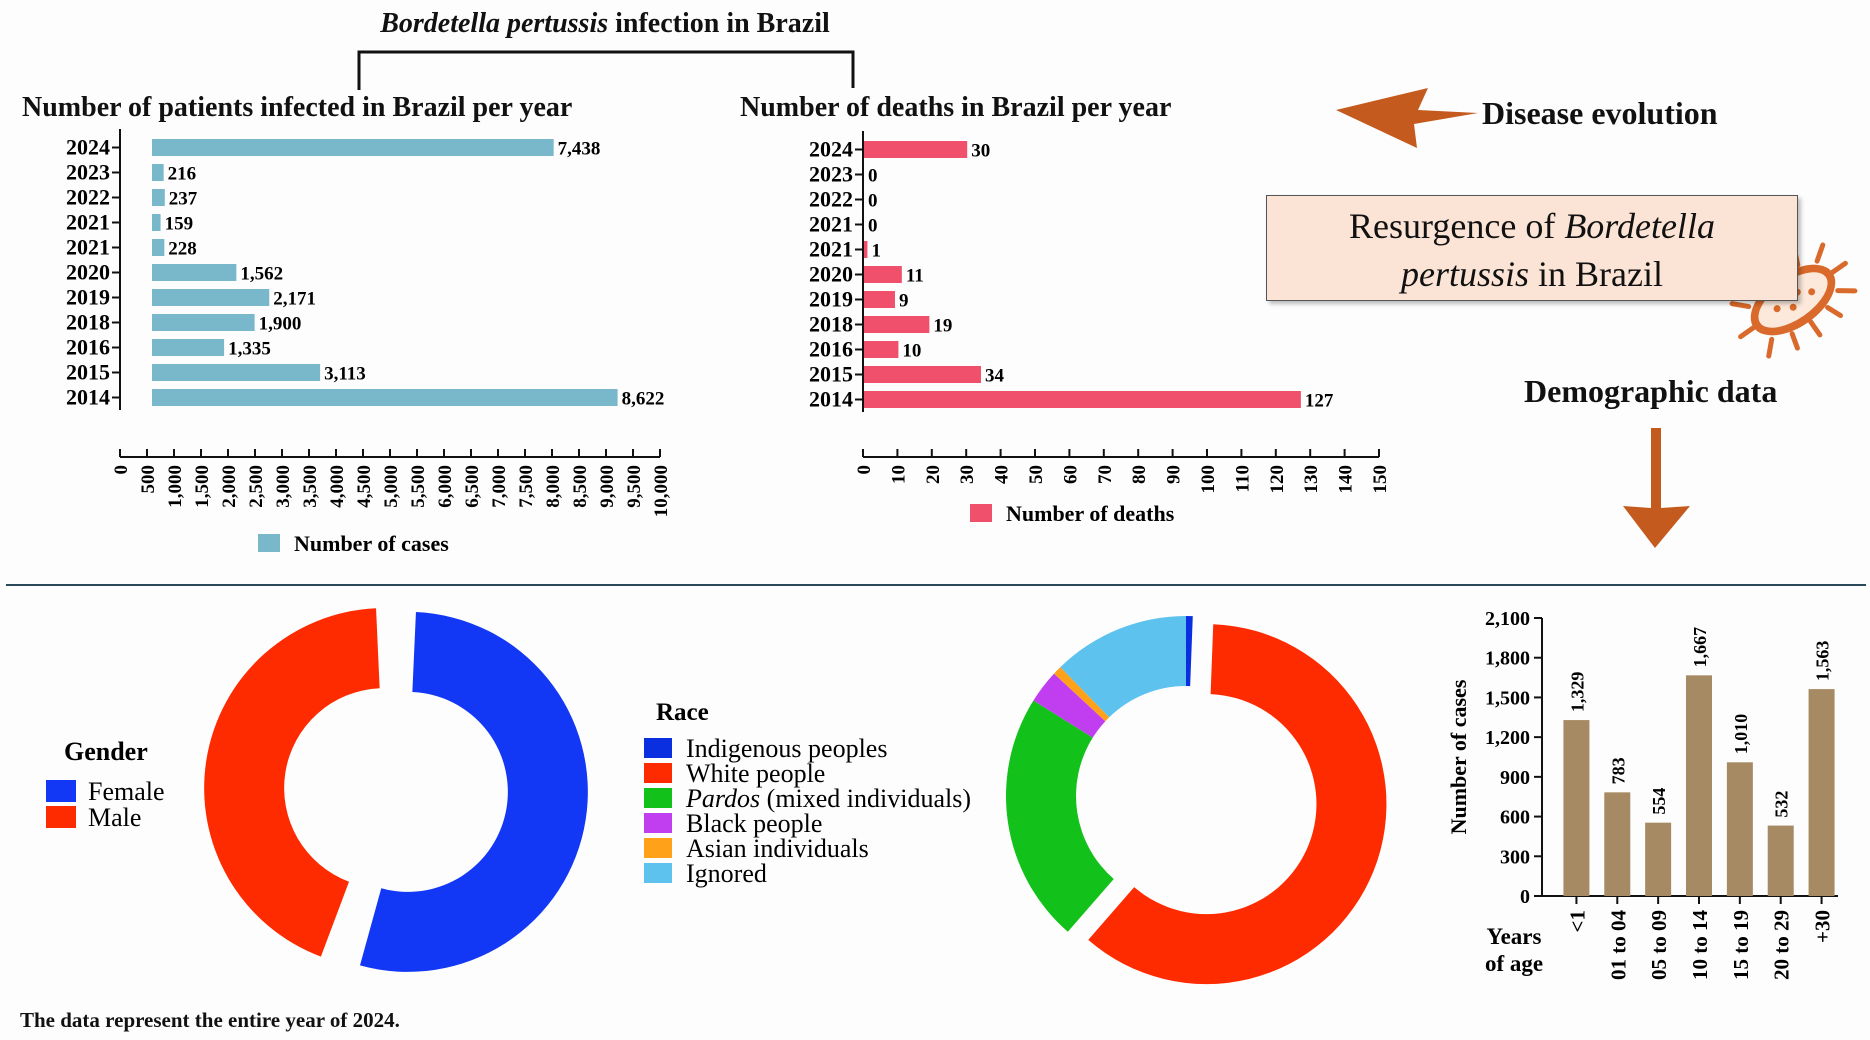 The image size is (1870, 1040). I want to click on cases-x-tick-label: 7,500, so click(526, 486).